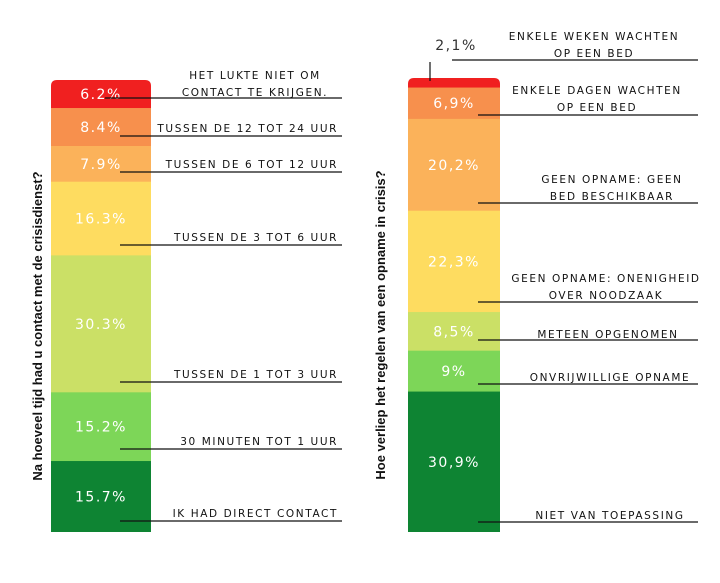  Describe the element at coordinates (611, 180) in the screenshot. I see `segment-2-3-category-label: GEEN OPNAME: GEEN` at that location.